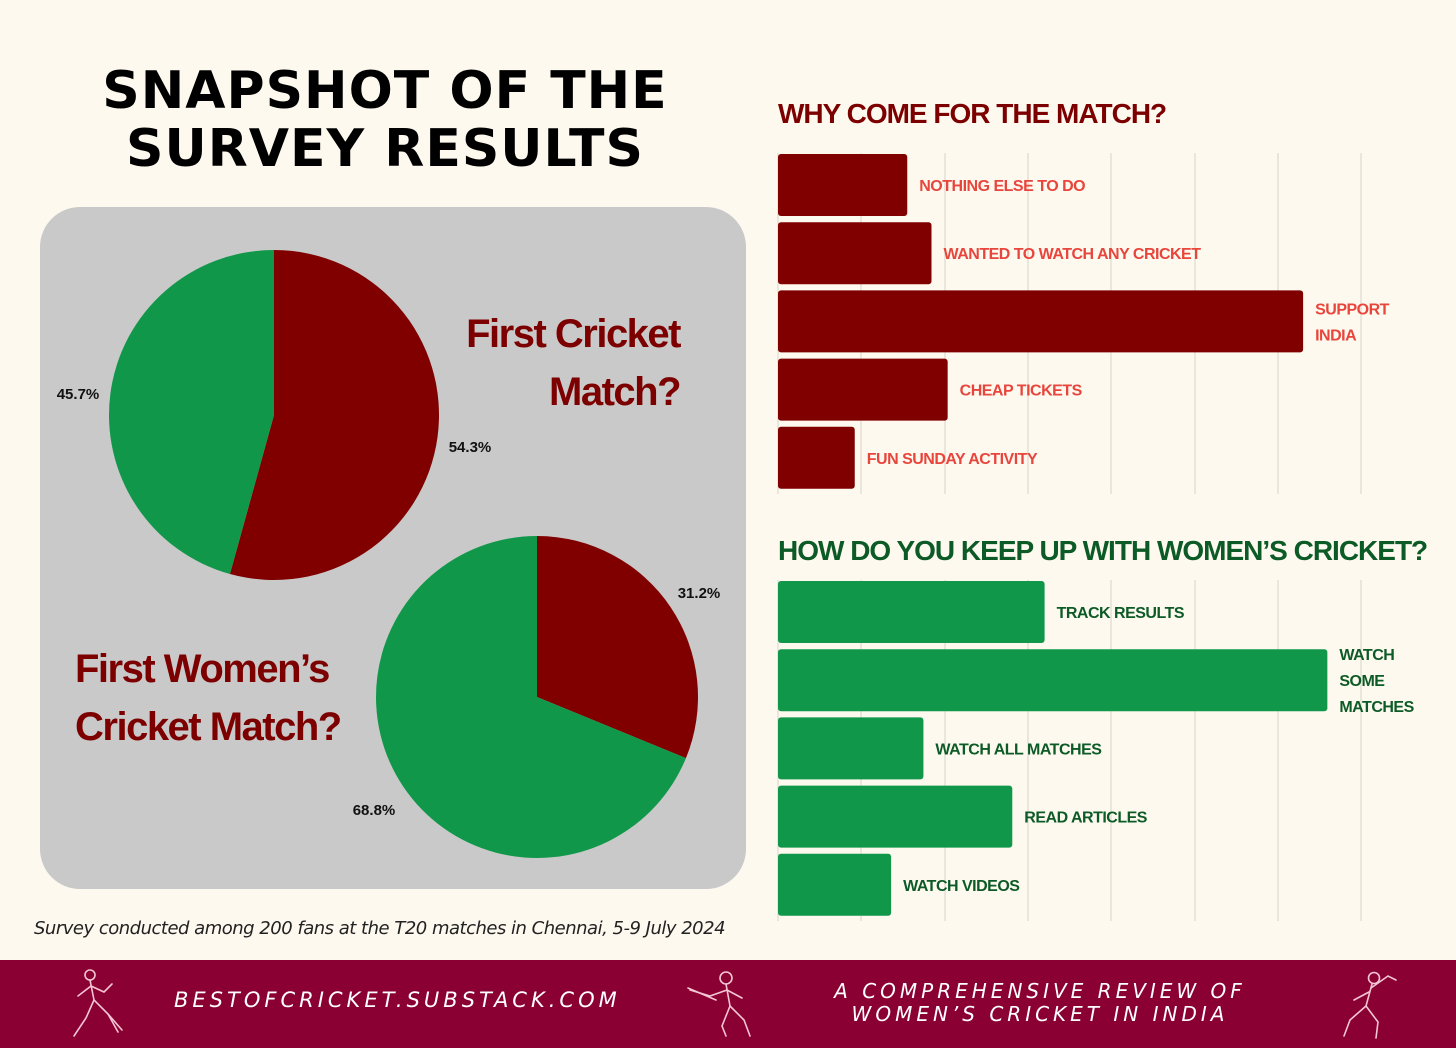 This screenshot has height=1048, width=1456. What do you see at coordinates (1370, 1005) in the screenshot?
I see `cricketer-bowling-icon` at bounding box center [1370, 1005].